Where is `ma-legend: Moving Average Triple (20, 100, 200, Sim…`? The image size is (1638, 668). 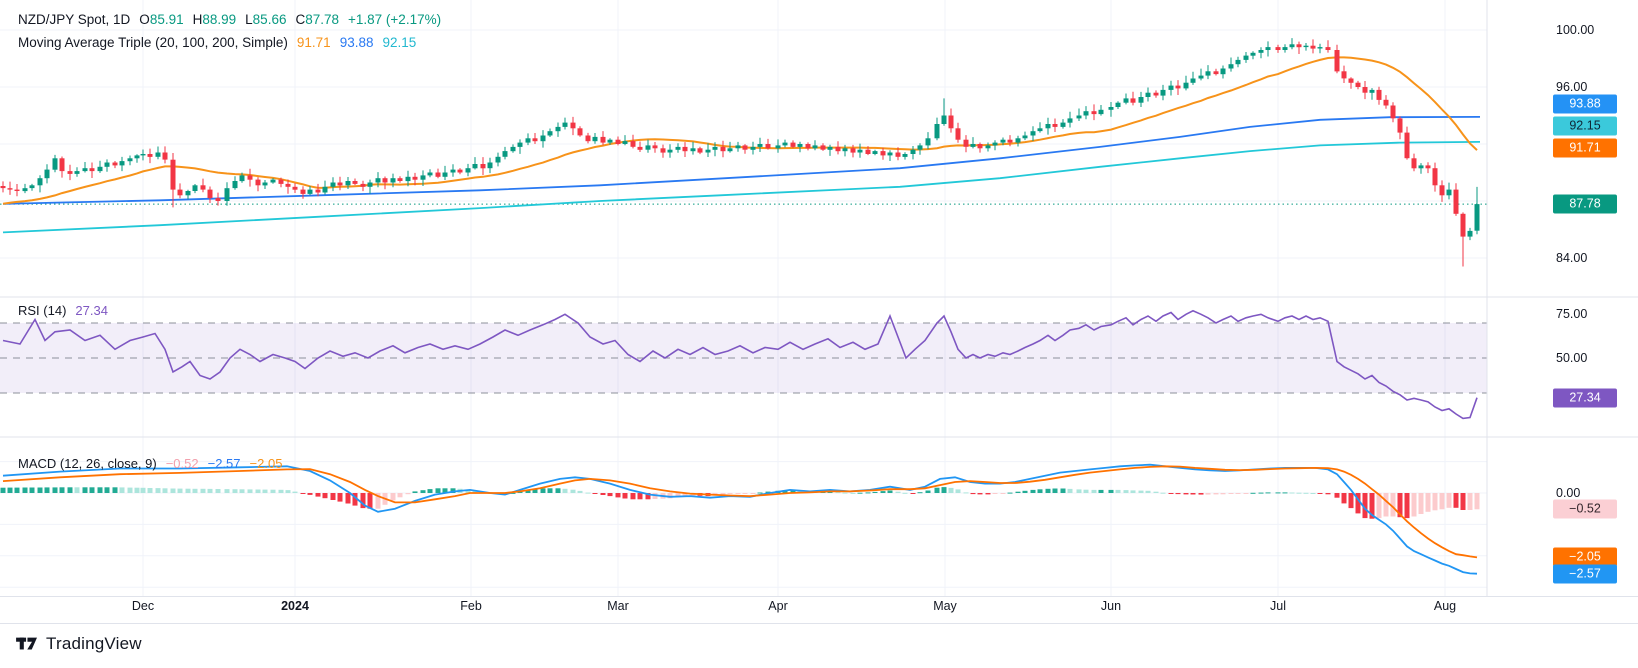 ma-legend: Moving Average Triple (20, 100, 200, Sim… is located at coordinates (217, 42).